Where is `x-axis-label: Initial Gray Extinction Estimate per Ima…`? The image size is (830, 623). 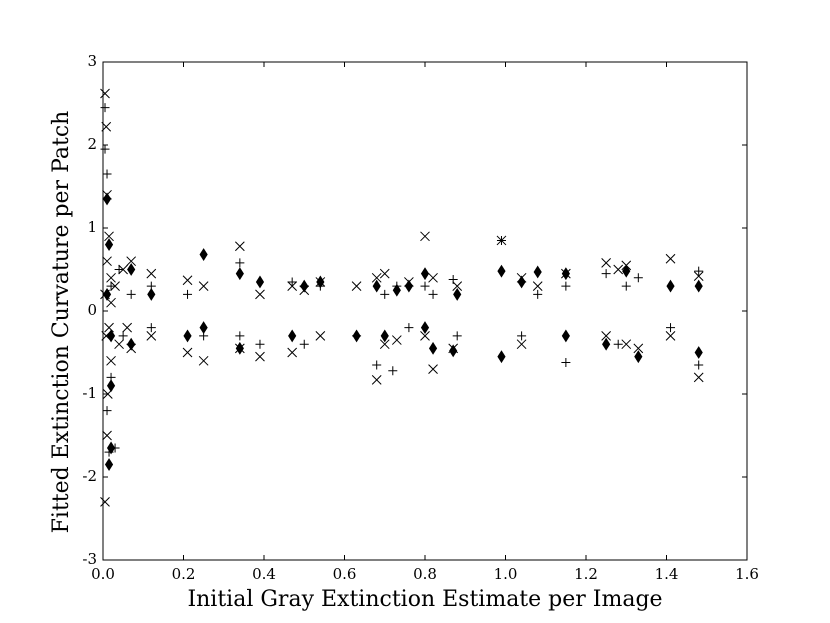 x-axis-label: Initial Gray Extinction Estimate per Ima… is located at coordinates (424, 599).